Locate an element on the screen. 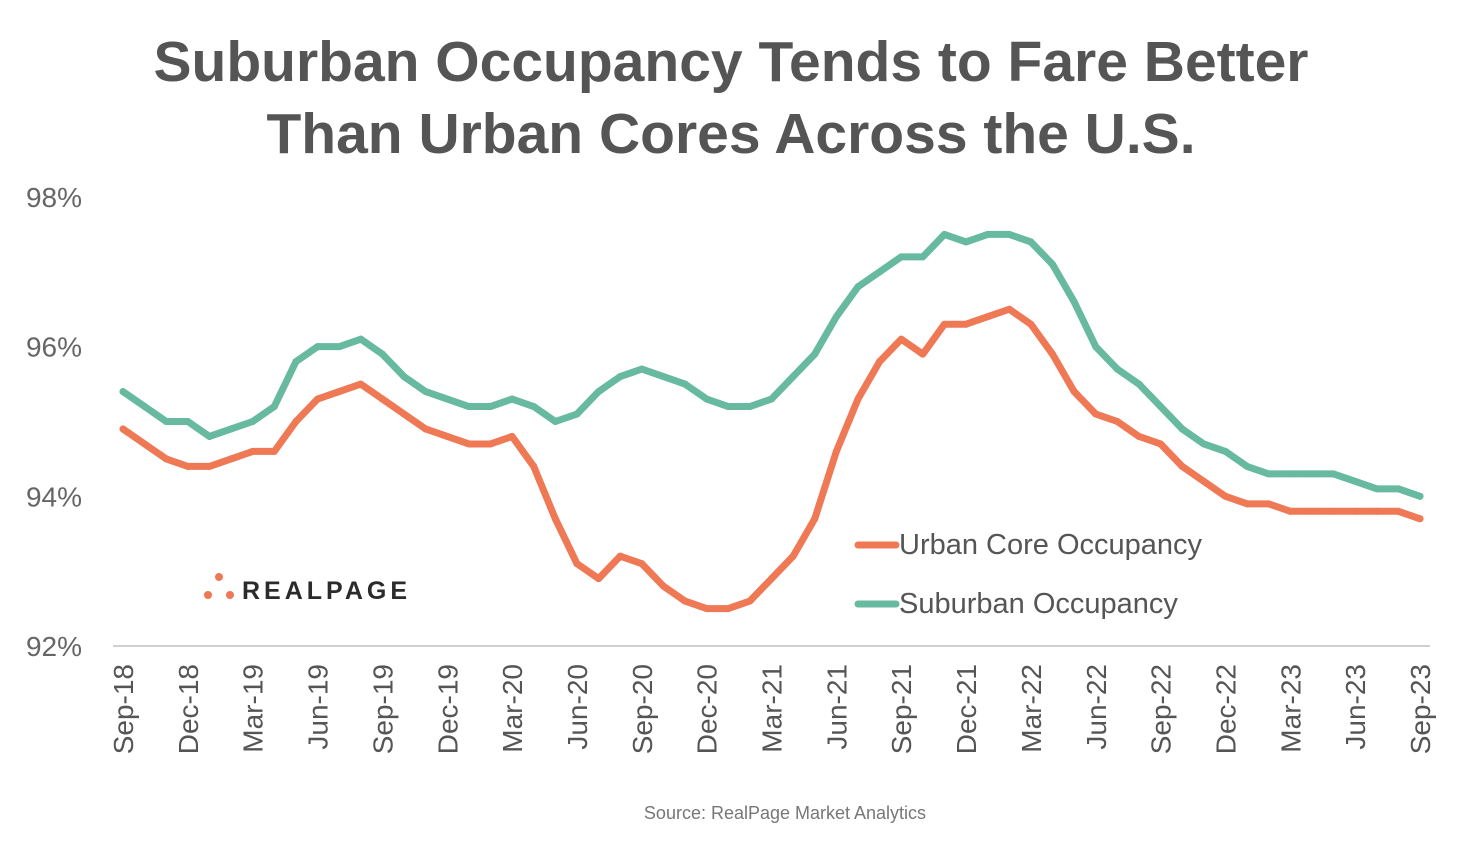  y-tick-label: 94% is located at coordinates (54, 496).